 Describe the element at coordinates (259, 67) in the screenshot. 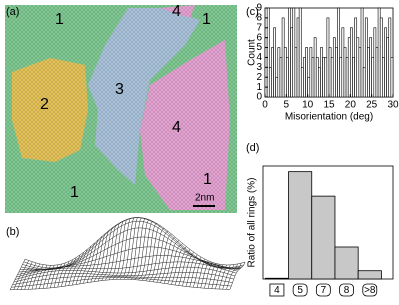

I see `y-tick-label: 3` at that location.